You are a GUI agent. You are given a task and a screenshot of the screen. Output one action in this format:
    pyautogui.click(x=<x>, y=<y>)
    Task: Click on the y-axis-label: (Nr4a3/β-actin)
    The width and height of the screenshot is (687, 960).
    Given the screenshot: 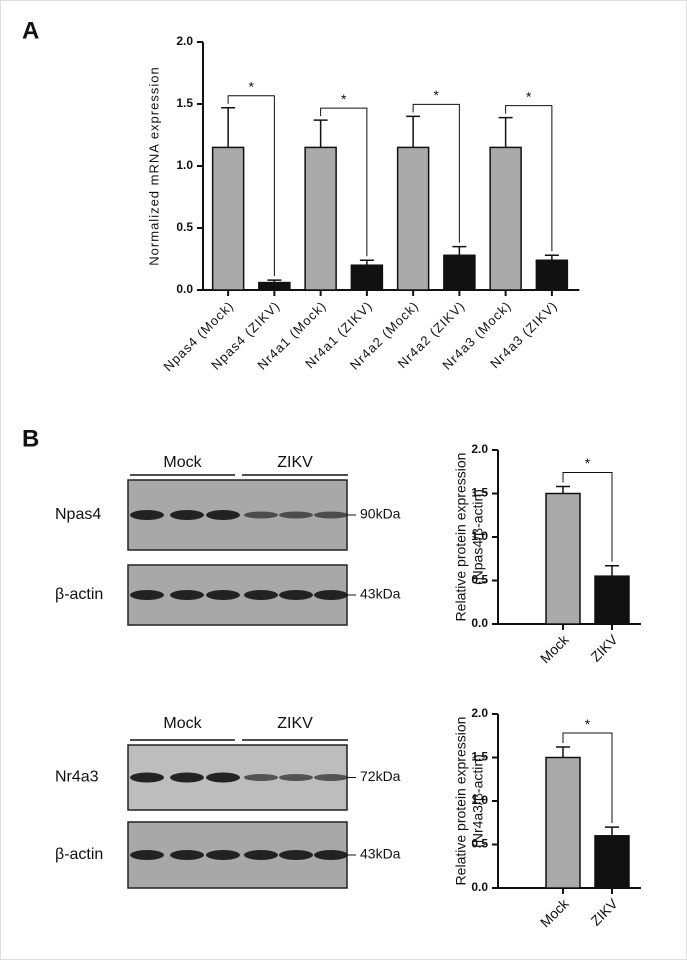 What is the action you would take?
    pyautogui.click(x=478, y=801)
    